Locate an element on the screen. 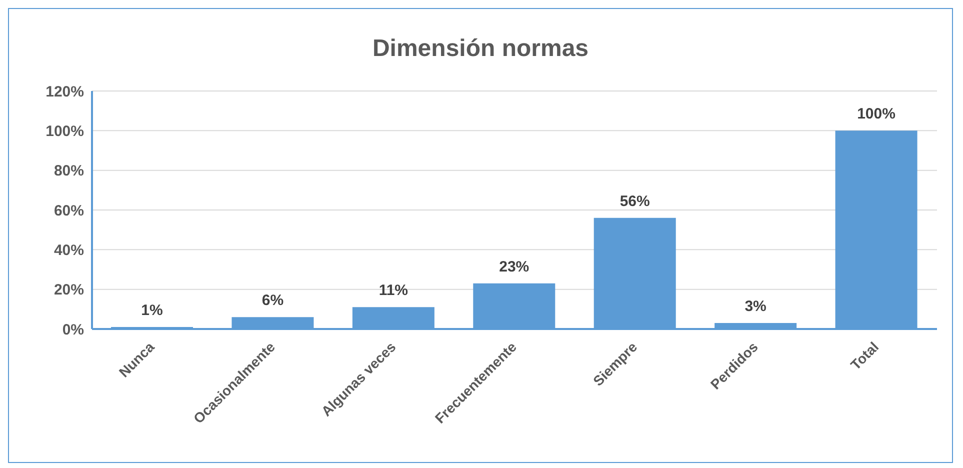 This screenshot has height=468, width=963. data-label: 23% is located at coordinates (514, 267).